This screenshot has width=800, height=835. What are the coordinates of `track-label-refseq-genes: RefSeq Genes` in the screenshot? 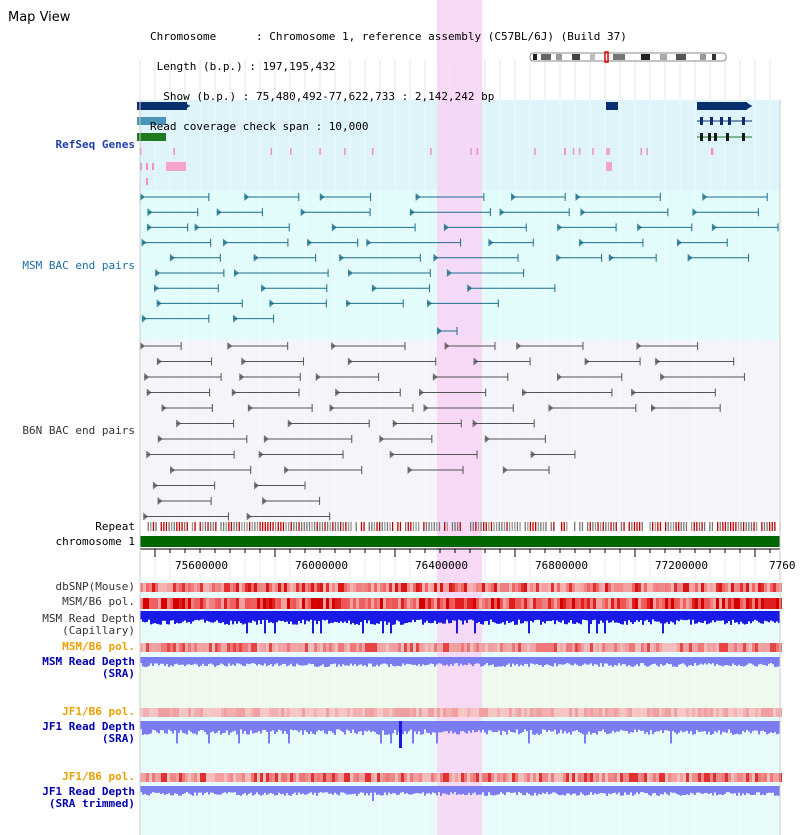 It's located at (95, 144).